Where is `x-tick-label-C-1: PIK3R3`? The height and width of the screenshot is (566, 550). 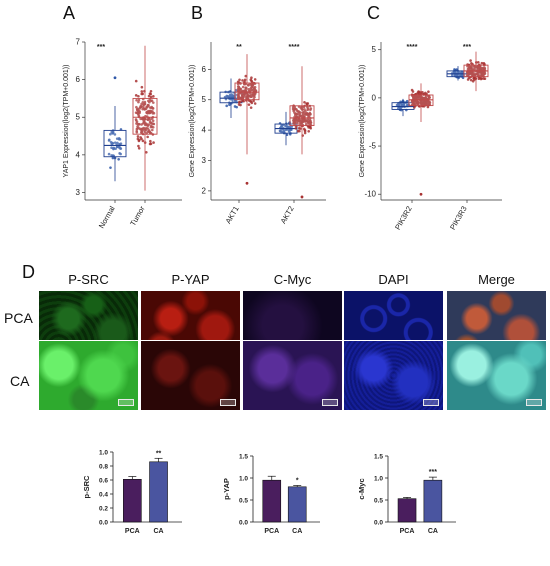
x-tick-label-C-1: PIK3R3 is located at coordinates (458, 218).